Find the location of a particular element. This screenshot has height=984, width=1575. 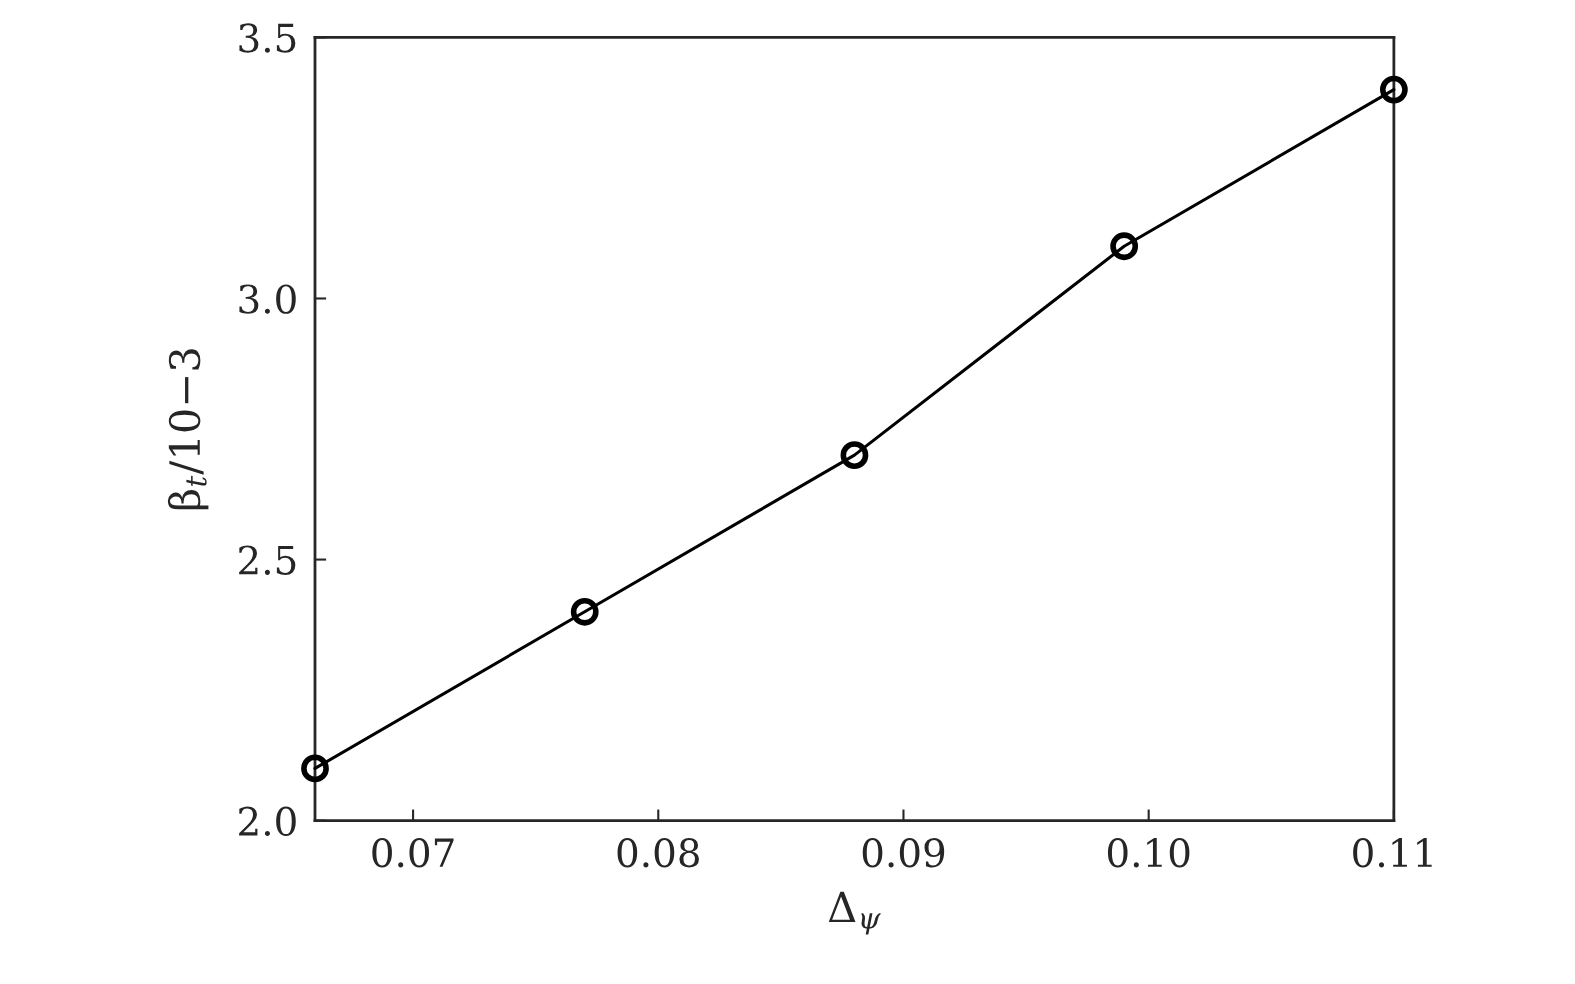

x-tick-label: 0.10 is located at coordinates (1148, 853).